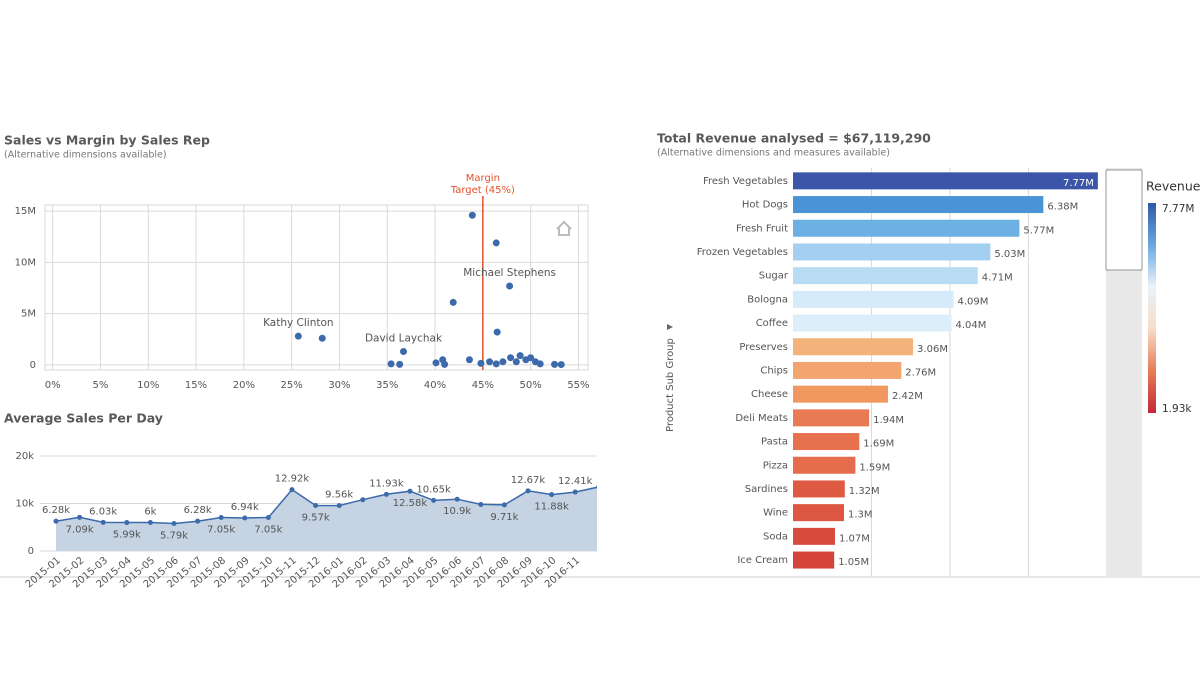  Describe the element at coordinates (387, 385) in the screenshot. I see `x-tick-label: 35%` at that location.